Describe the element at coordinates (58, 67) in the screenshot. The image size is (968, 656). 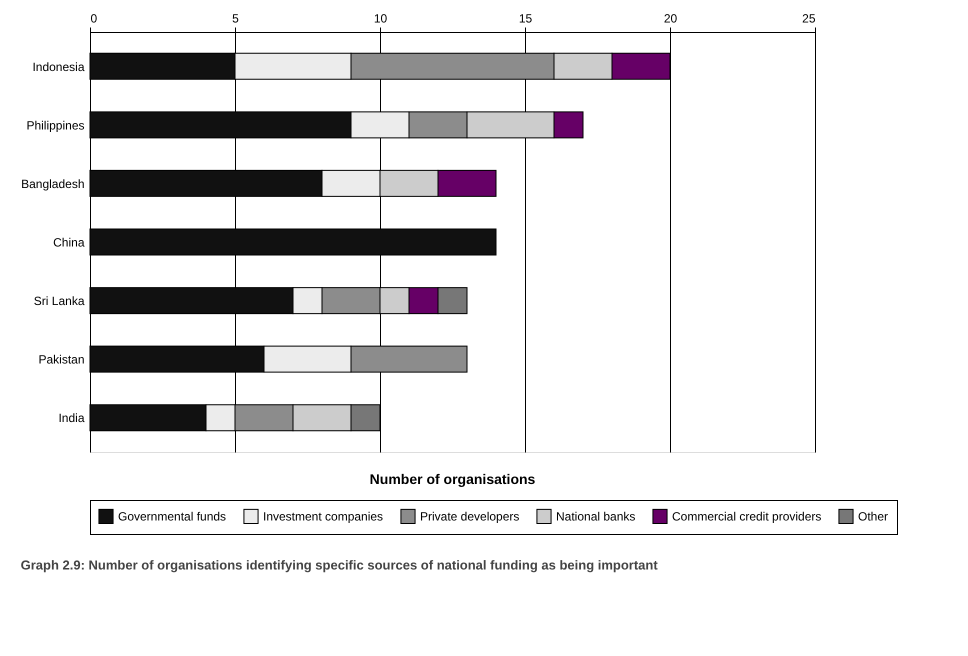
I see `y-tick-label: Indonesia` at that location.